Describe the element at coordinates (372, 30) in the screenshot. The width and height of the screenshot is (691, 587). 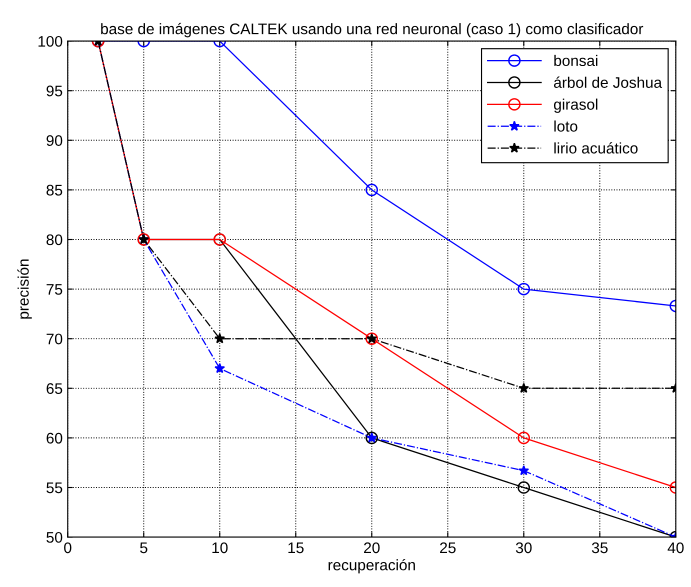
I see `chart-title: base de imágenes CALTEK usando una red neuronal (caso 1) como clasificador` at that location.